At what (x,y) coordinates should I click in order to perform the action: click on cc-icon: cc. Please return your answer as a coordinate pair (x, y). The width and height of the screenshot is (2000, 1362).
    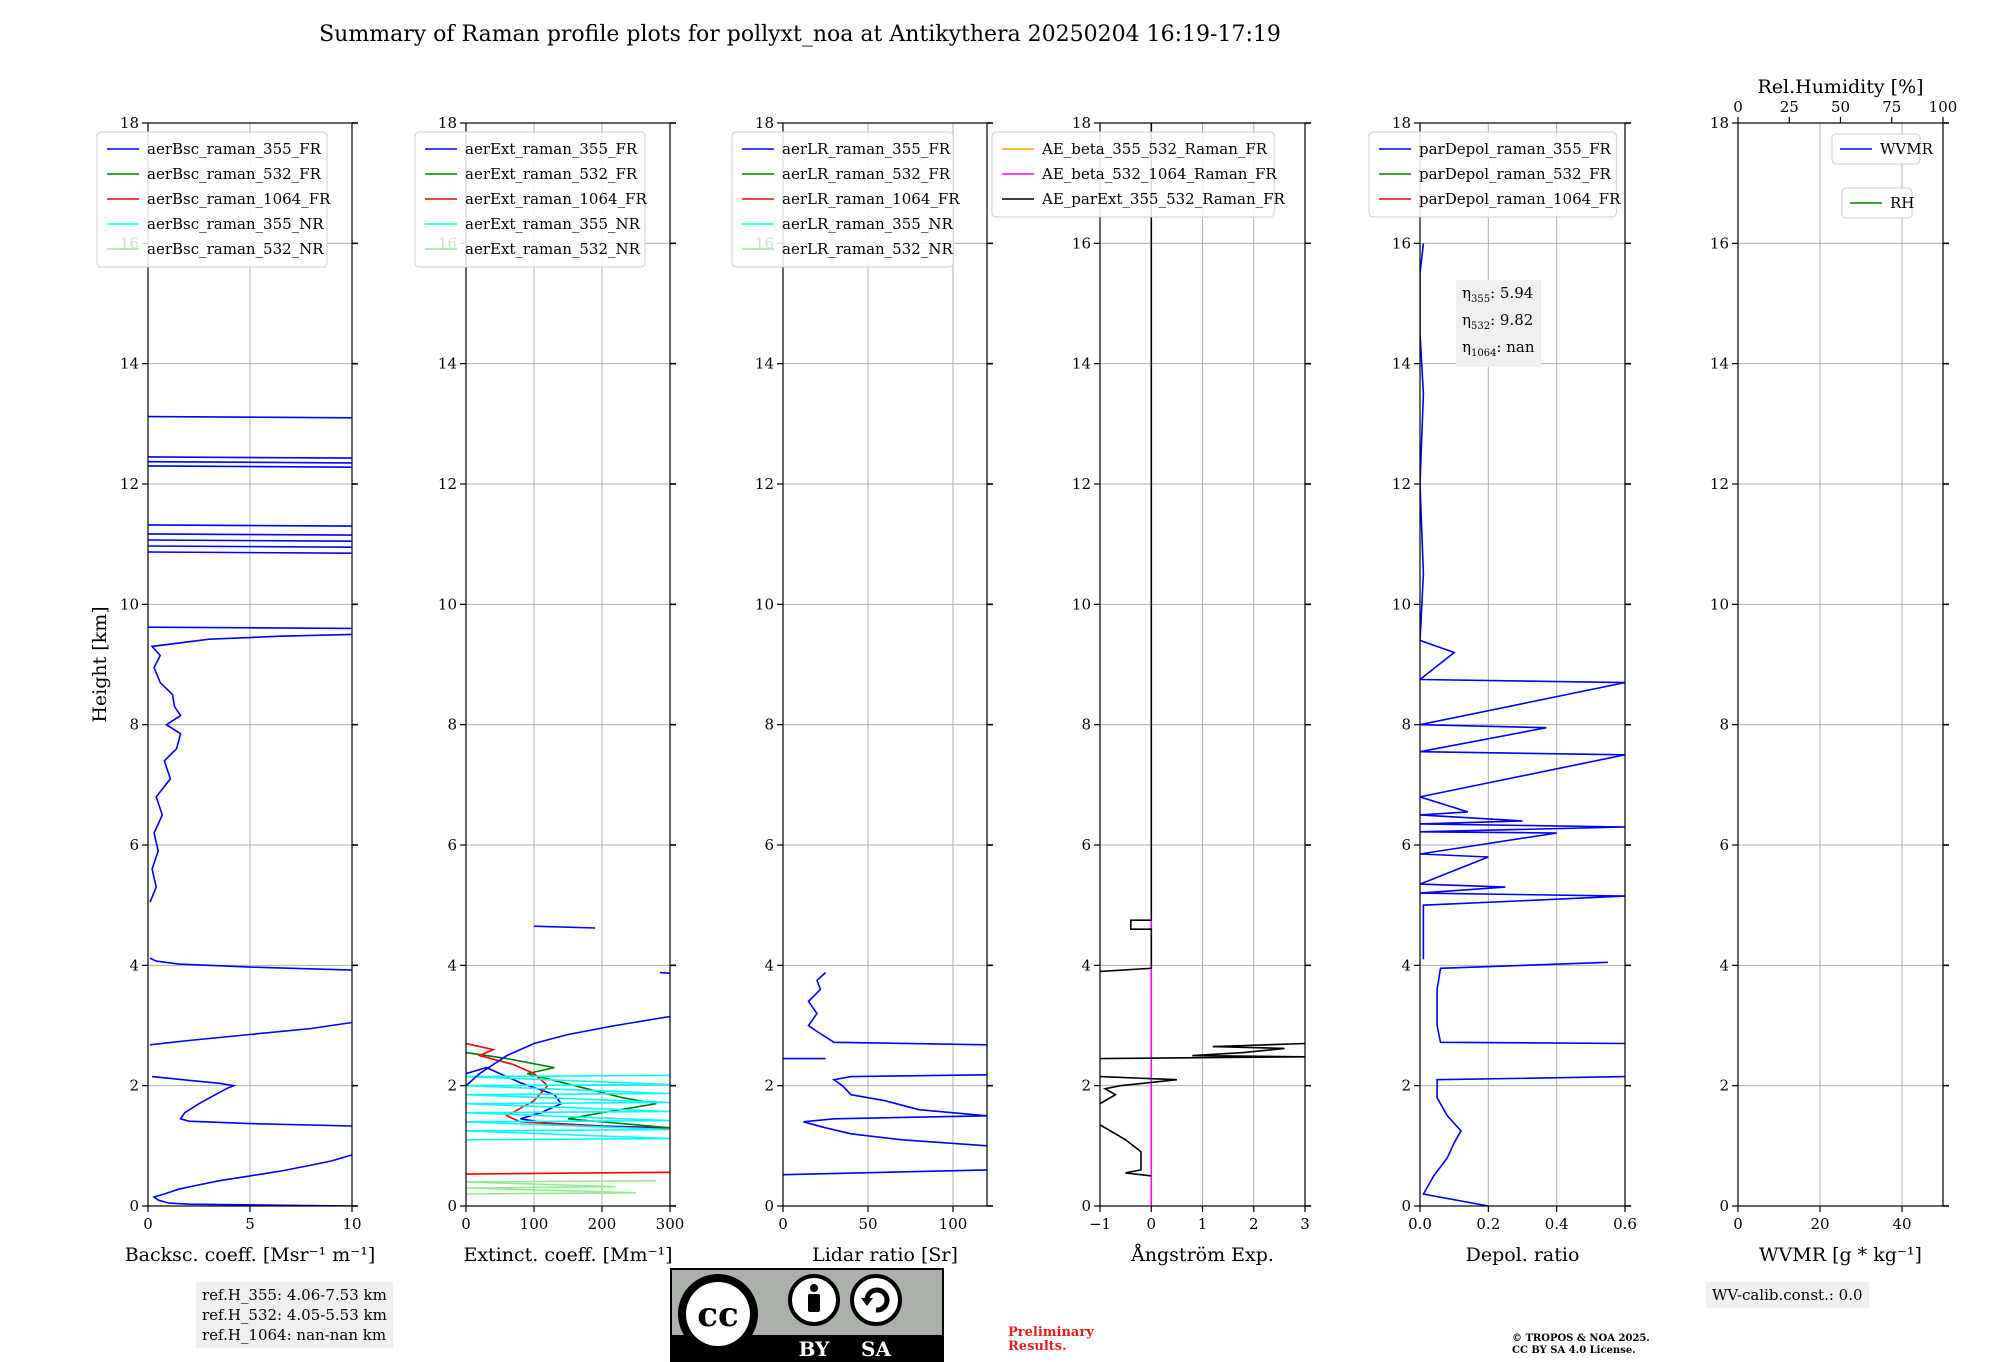
    Looking at the image, I should click on (718, 1314).